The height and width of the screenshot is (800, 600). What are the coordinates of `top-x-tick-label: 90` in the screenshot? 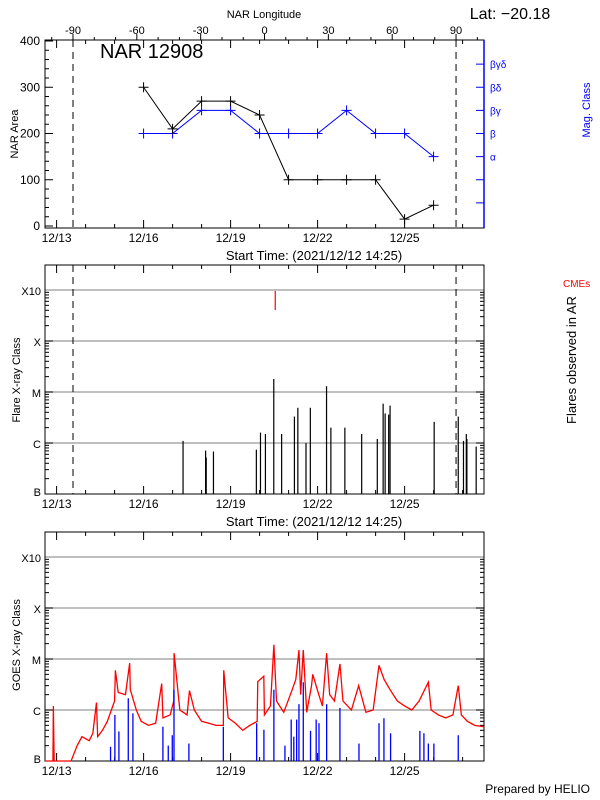 It's located at (456, 31).